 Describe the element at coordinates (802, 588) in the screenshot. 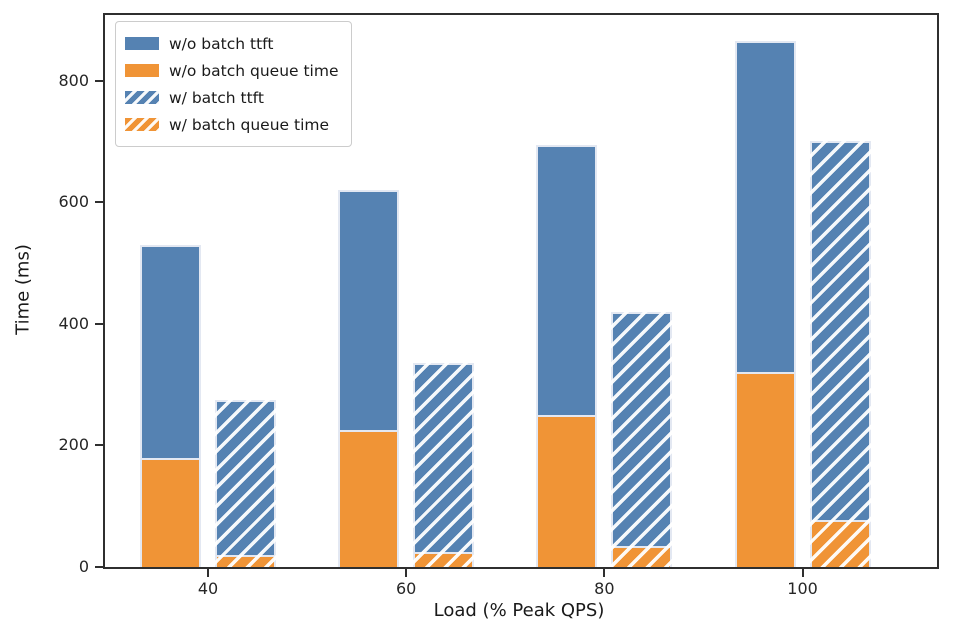

I see `x-tick-label: 100` at that location.